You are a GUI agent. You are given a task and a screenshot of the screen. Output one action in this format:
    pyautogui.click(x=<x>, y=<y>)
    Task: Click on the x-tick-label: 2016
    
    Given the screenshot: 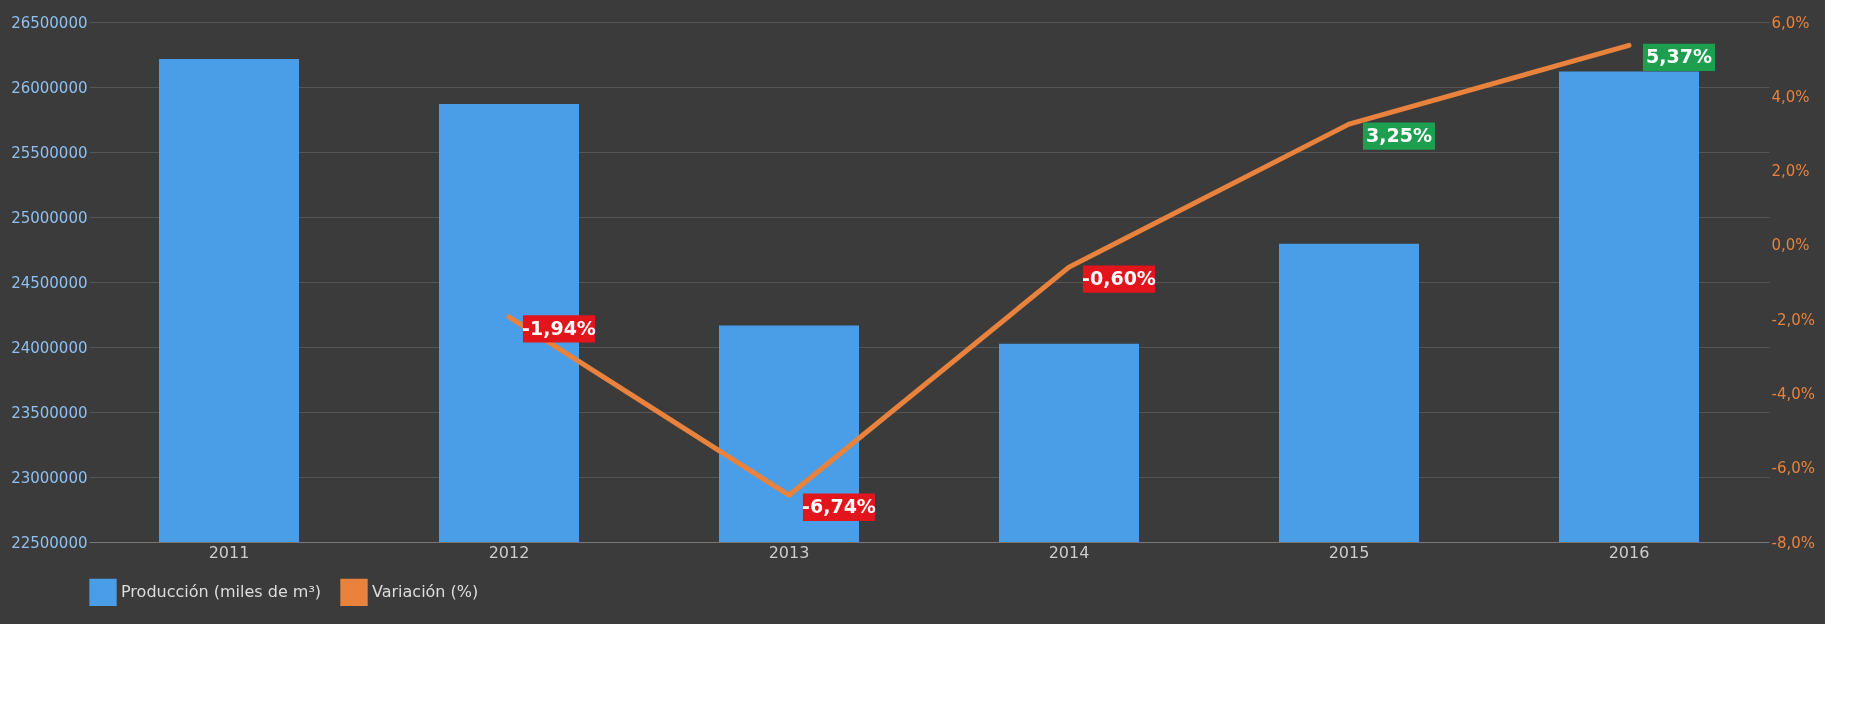 What is the action you would take?
    pyautogui.click(x=1629, y=552)
    